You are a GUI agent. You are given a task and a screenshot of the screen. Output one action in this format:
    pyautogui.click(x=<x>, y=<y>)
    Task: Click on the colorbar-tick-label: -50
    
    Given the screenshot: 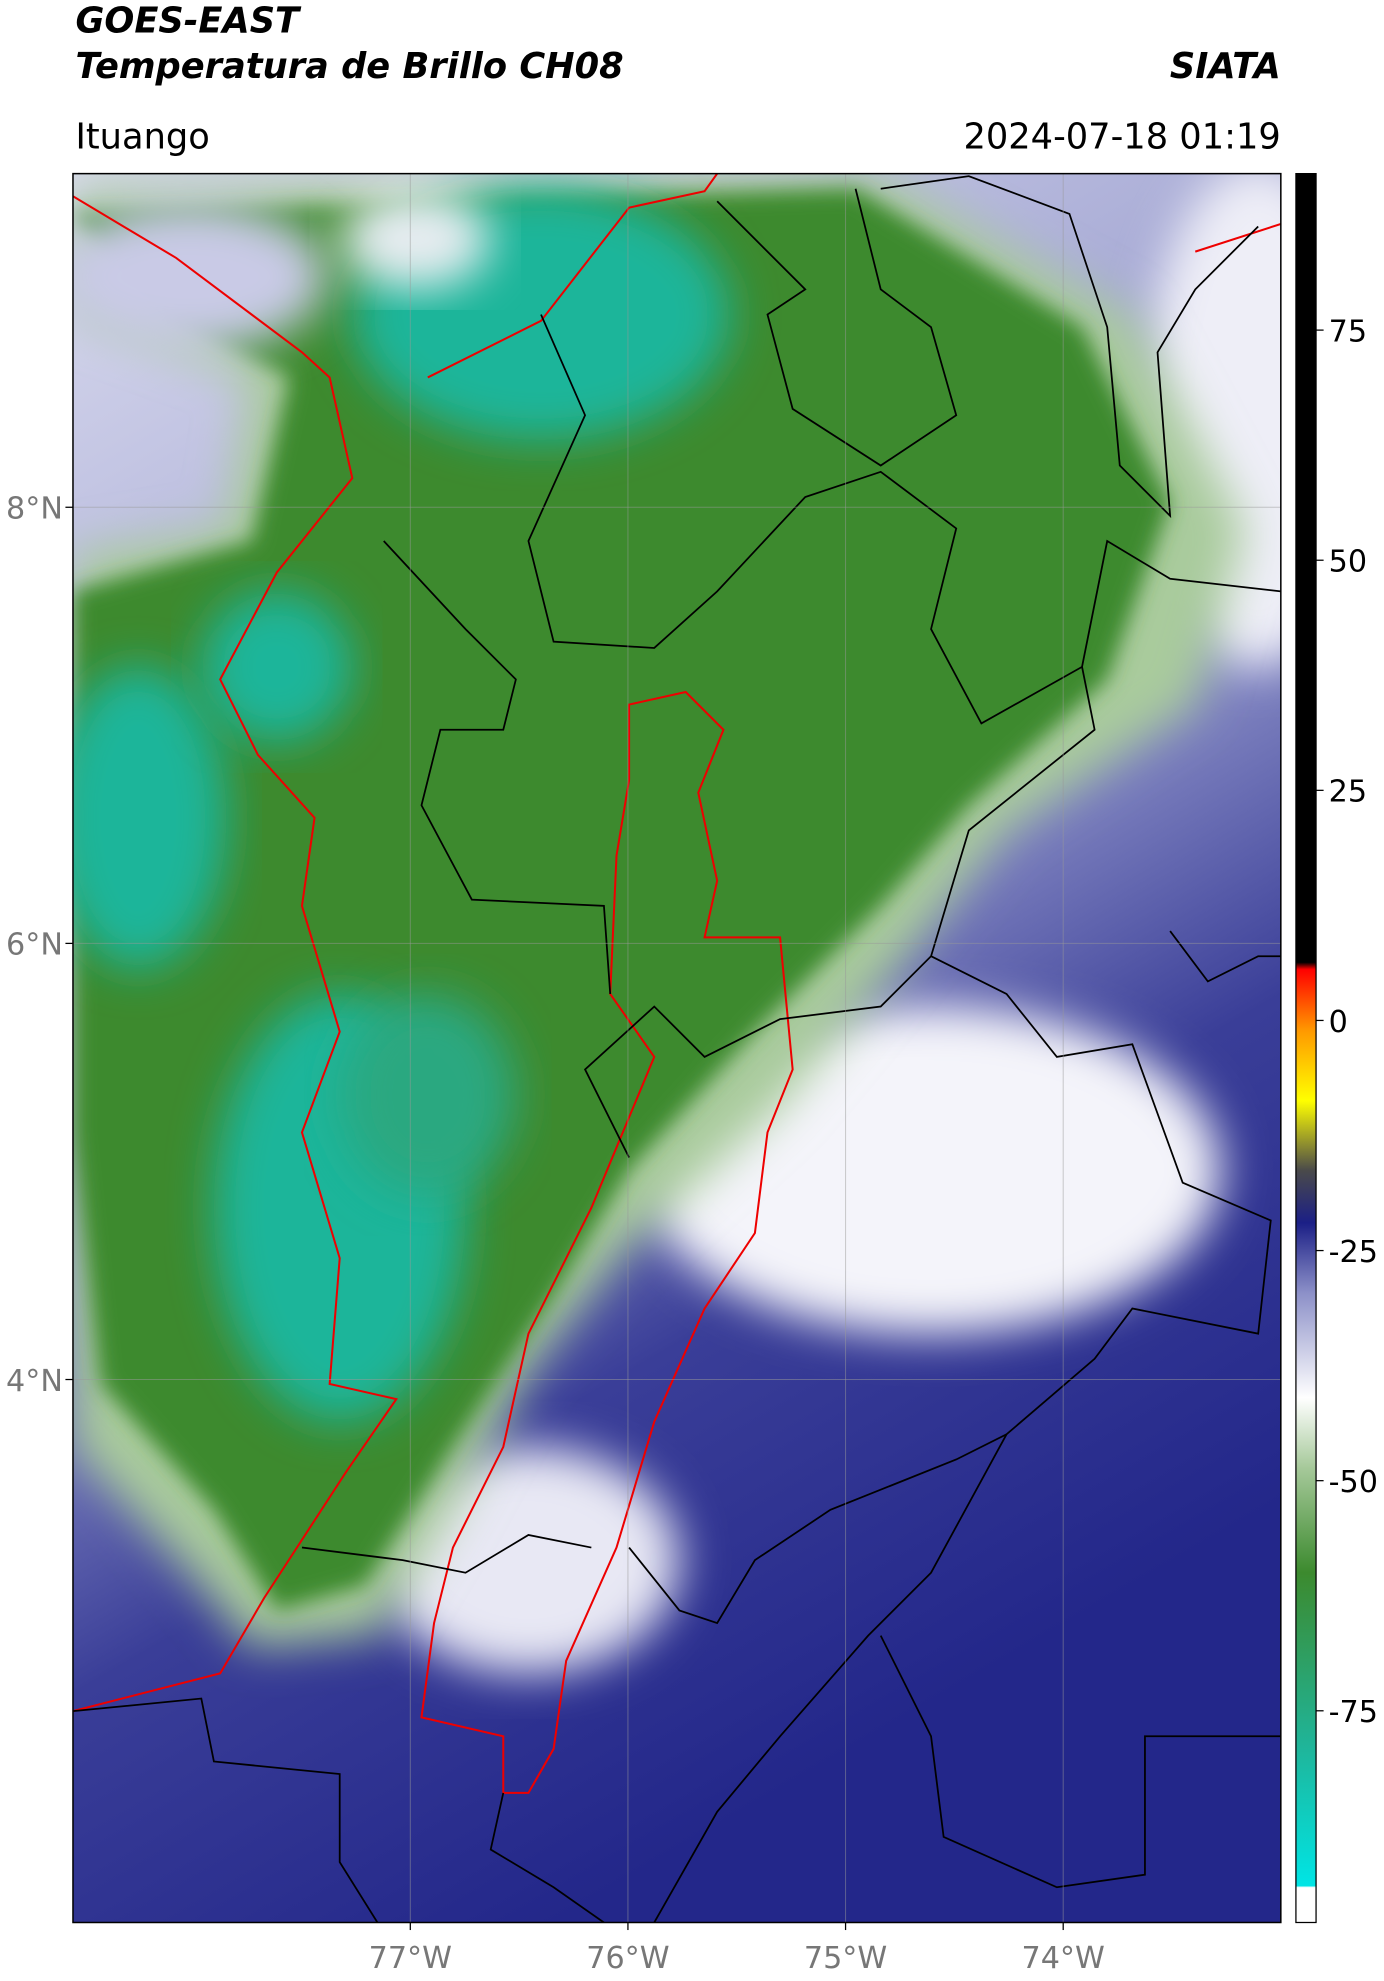 What is the action you would take?
    pyautogui.click(x=1353, y=1482)
    